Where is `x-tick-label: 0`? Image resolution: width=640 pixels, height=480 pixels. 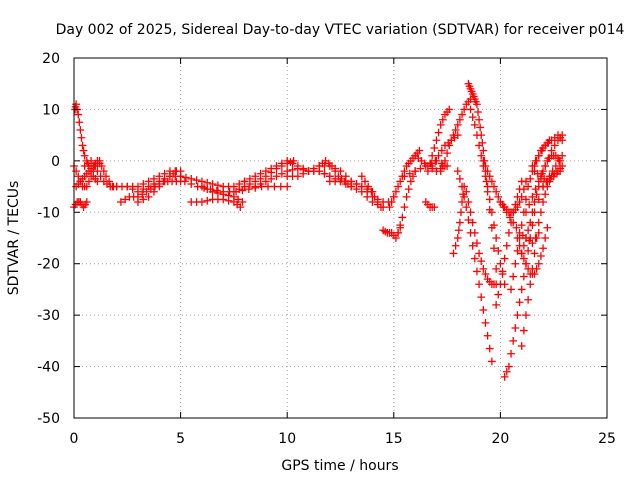 x-tick-label: 0 is located at coordinates (74, 439).